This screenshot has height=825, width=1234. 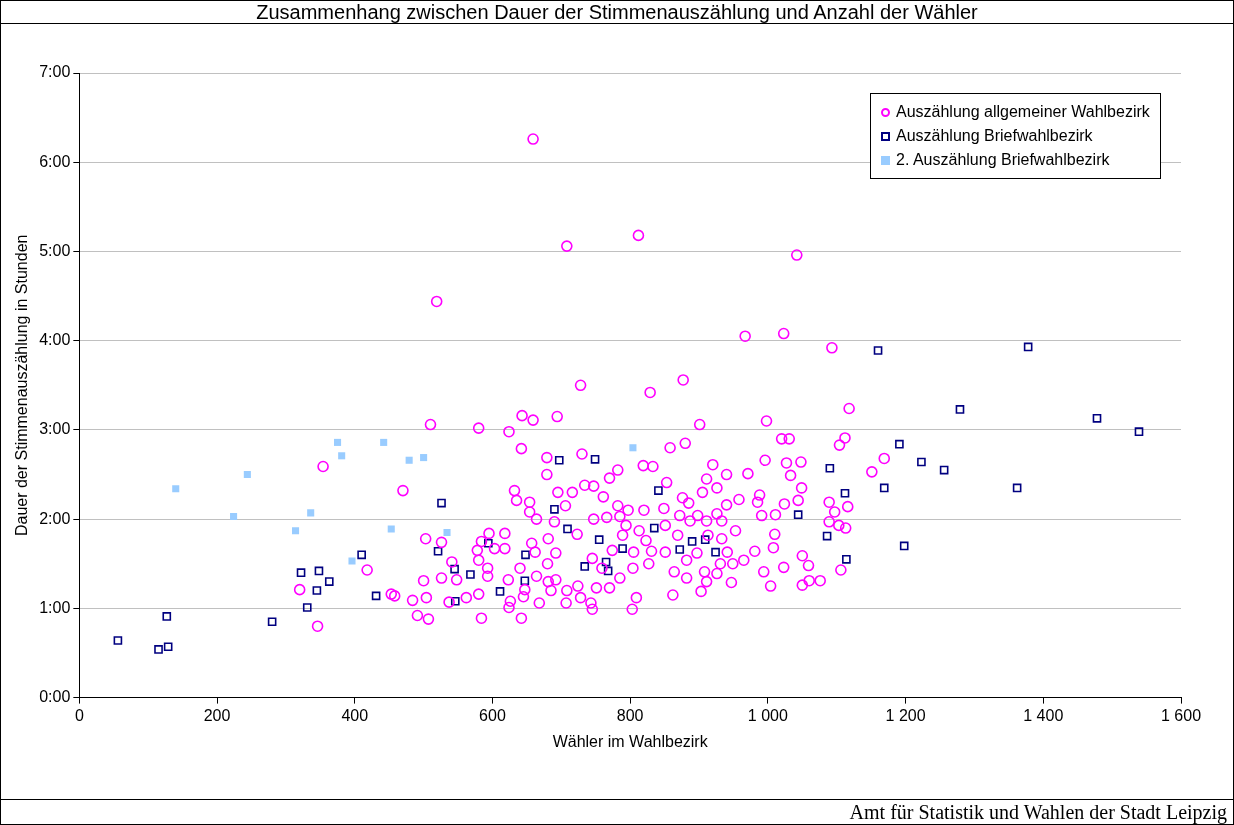 I want to click on x-tick-label: 200, so click(x=217, y=715).